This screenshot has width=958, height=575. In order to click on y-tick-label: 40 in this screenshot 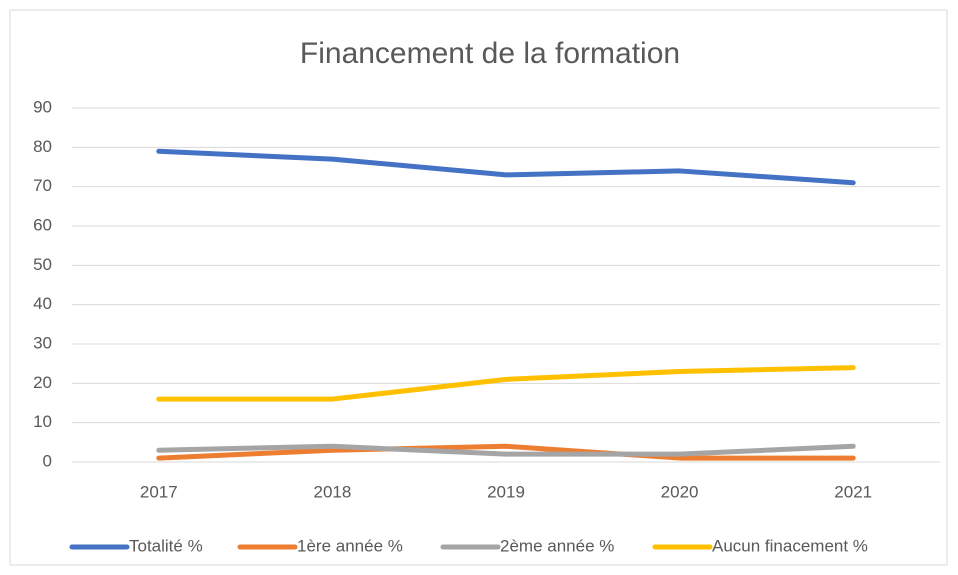, I will do `click(42, 303)`.